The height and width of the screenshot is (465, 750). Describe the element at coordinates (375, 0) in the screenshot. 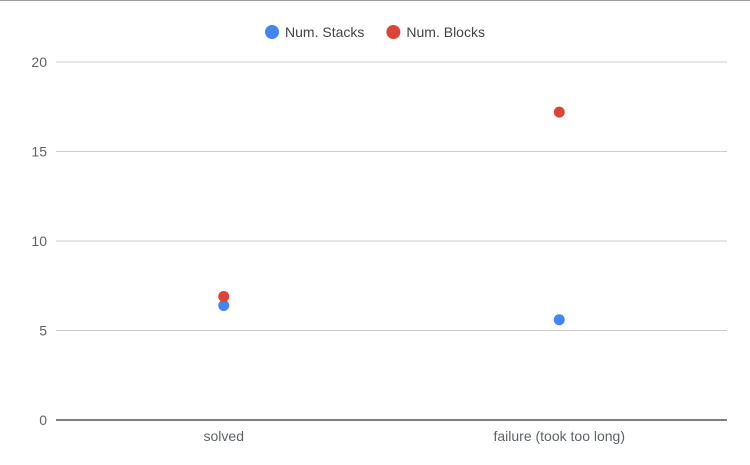

I see `top-border` at that location.